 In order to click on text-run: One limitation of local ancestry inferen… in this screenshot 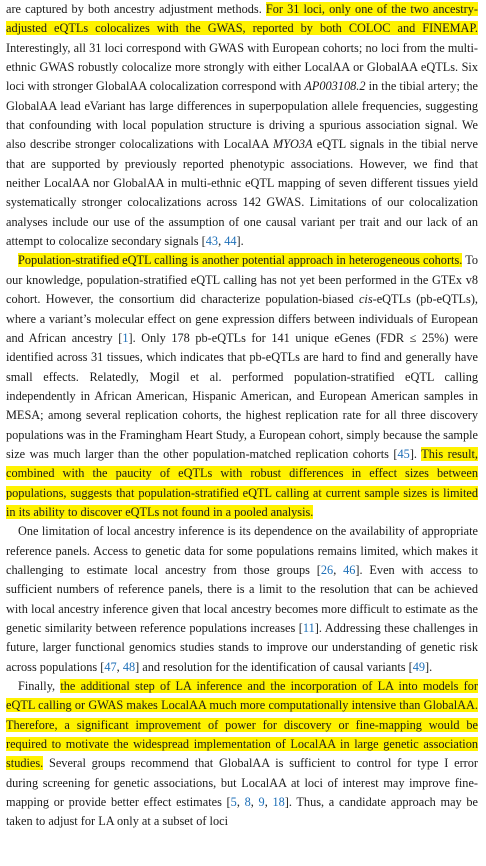, I will do `click(242, 550)`.